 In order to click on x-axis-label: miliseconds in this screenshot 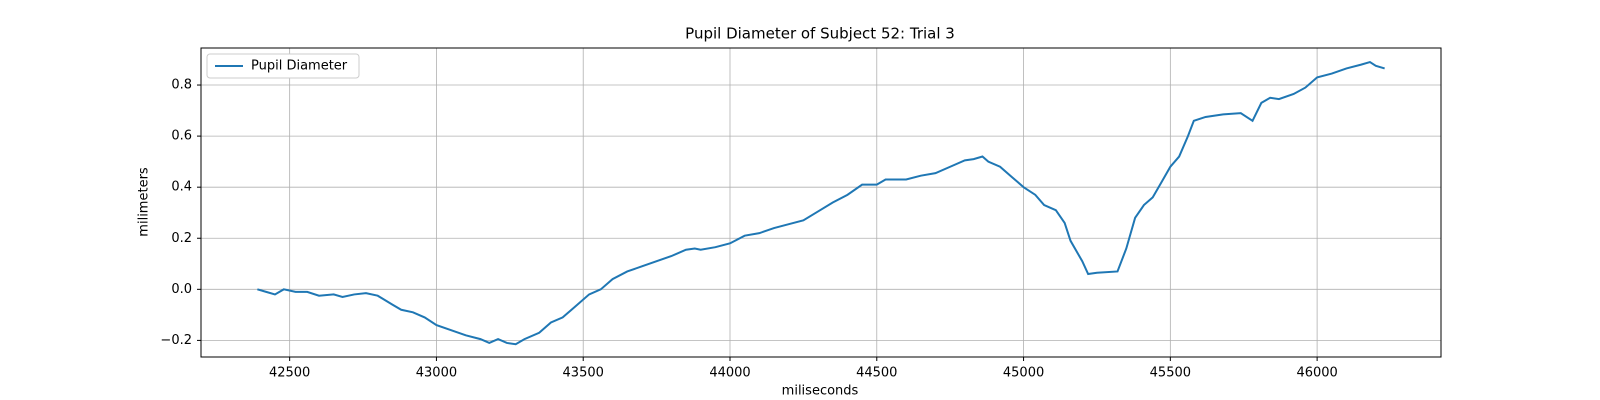, I will do `click(820, 391)`.